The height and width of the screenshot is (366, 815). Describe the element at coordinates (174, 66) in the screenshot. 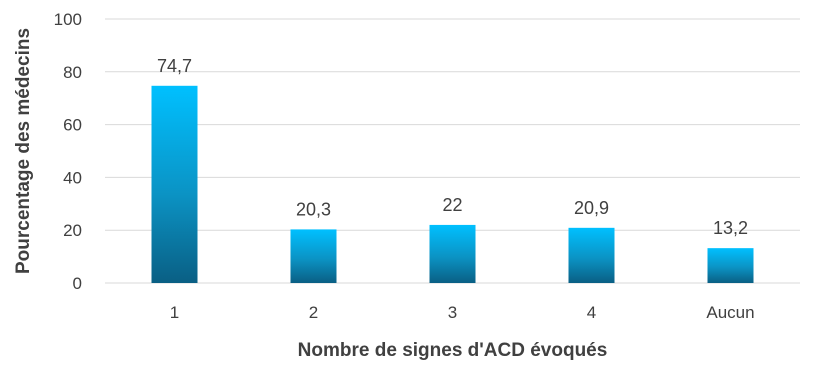

I see `data-label: 74,7` at that location.